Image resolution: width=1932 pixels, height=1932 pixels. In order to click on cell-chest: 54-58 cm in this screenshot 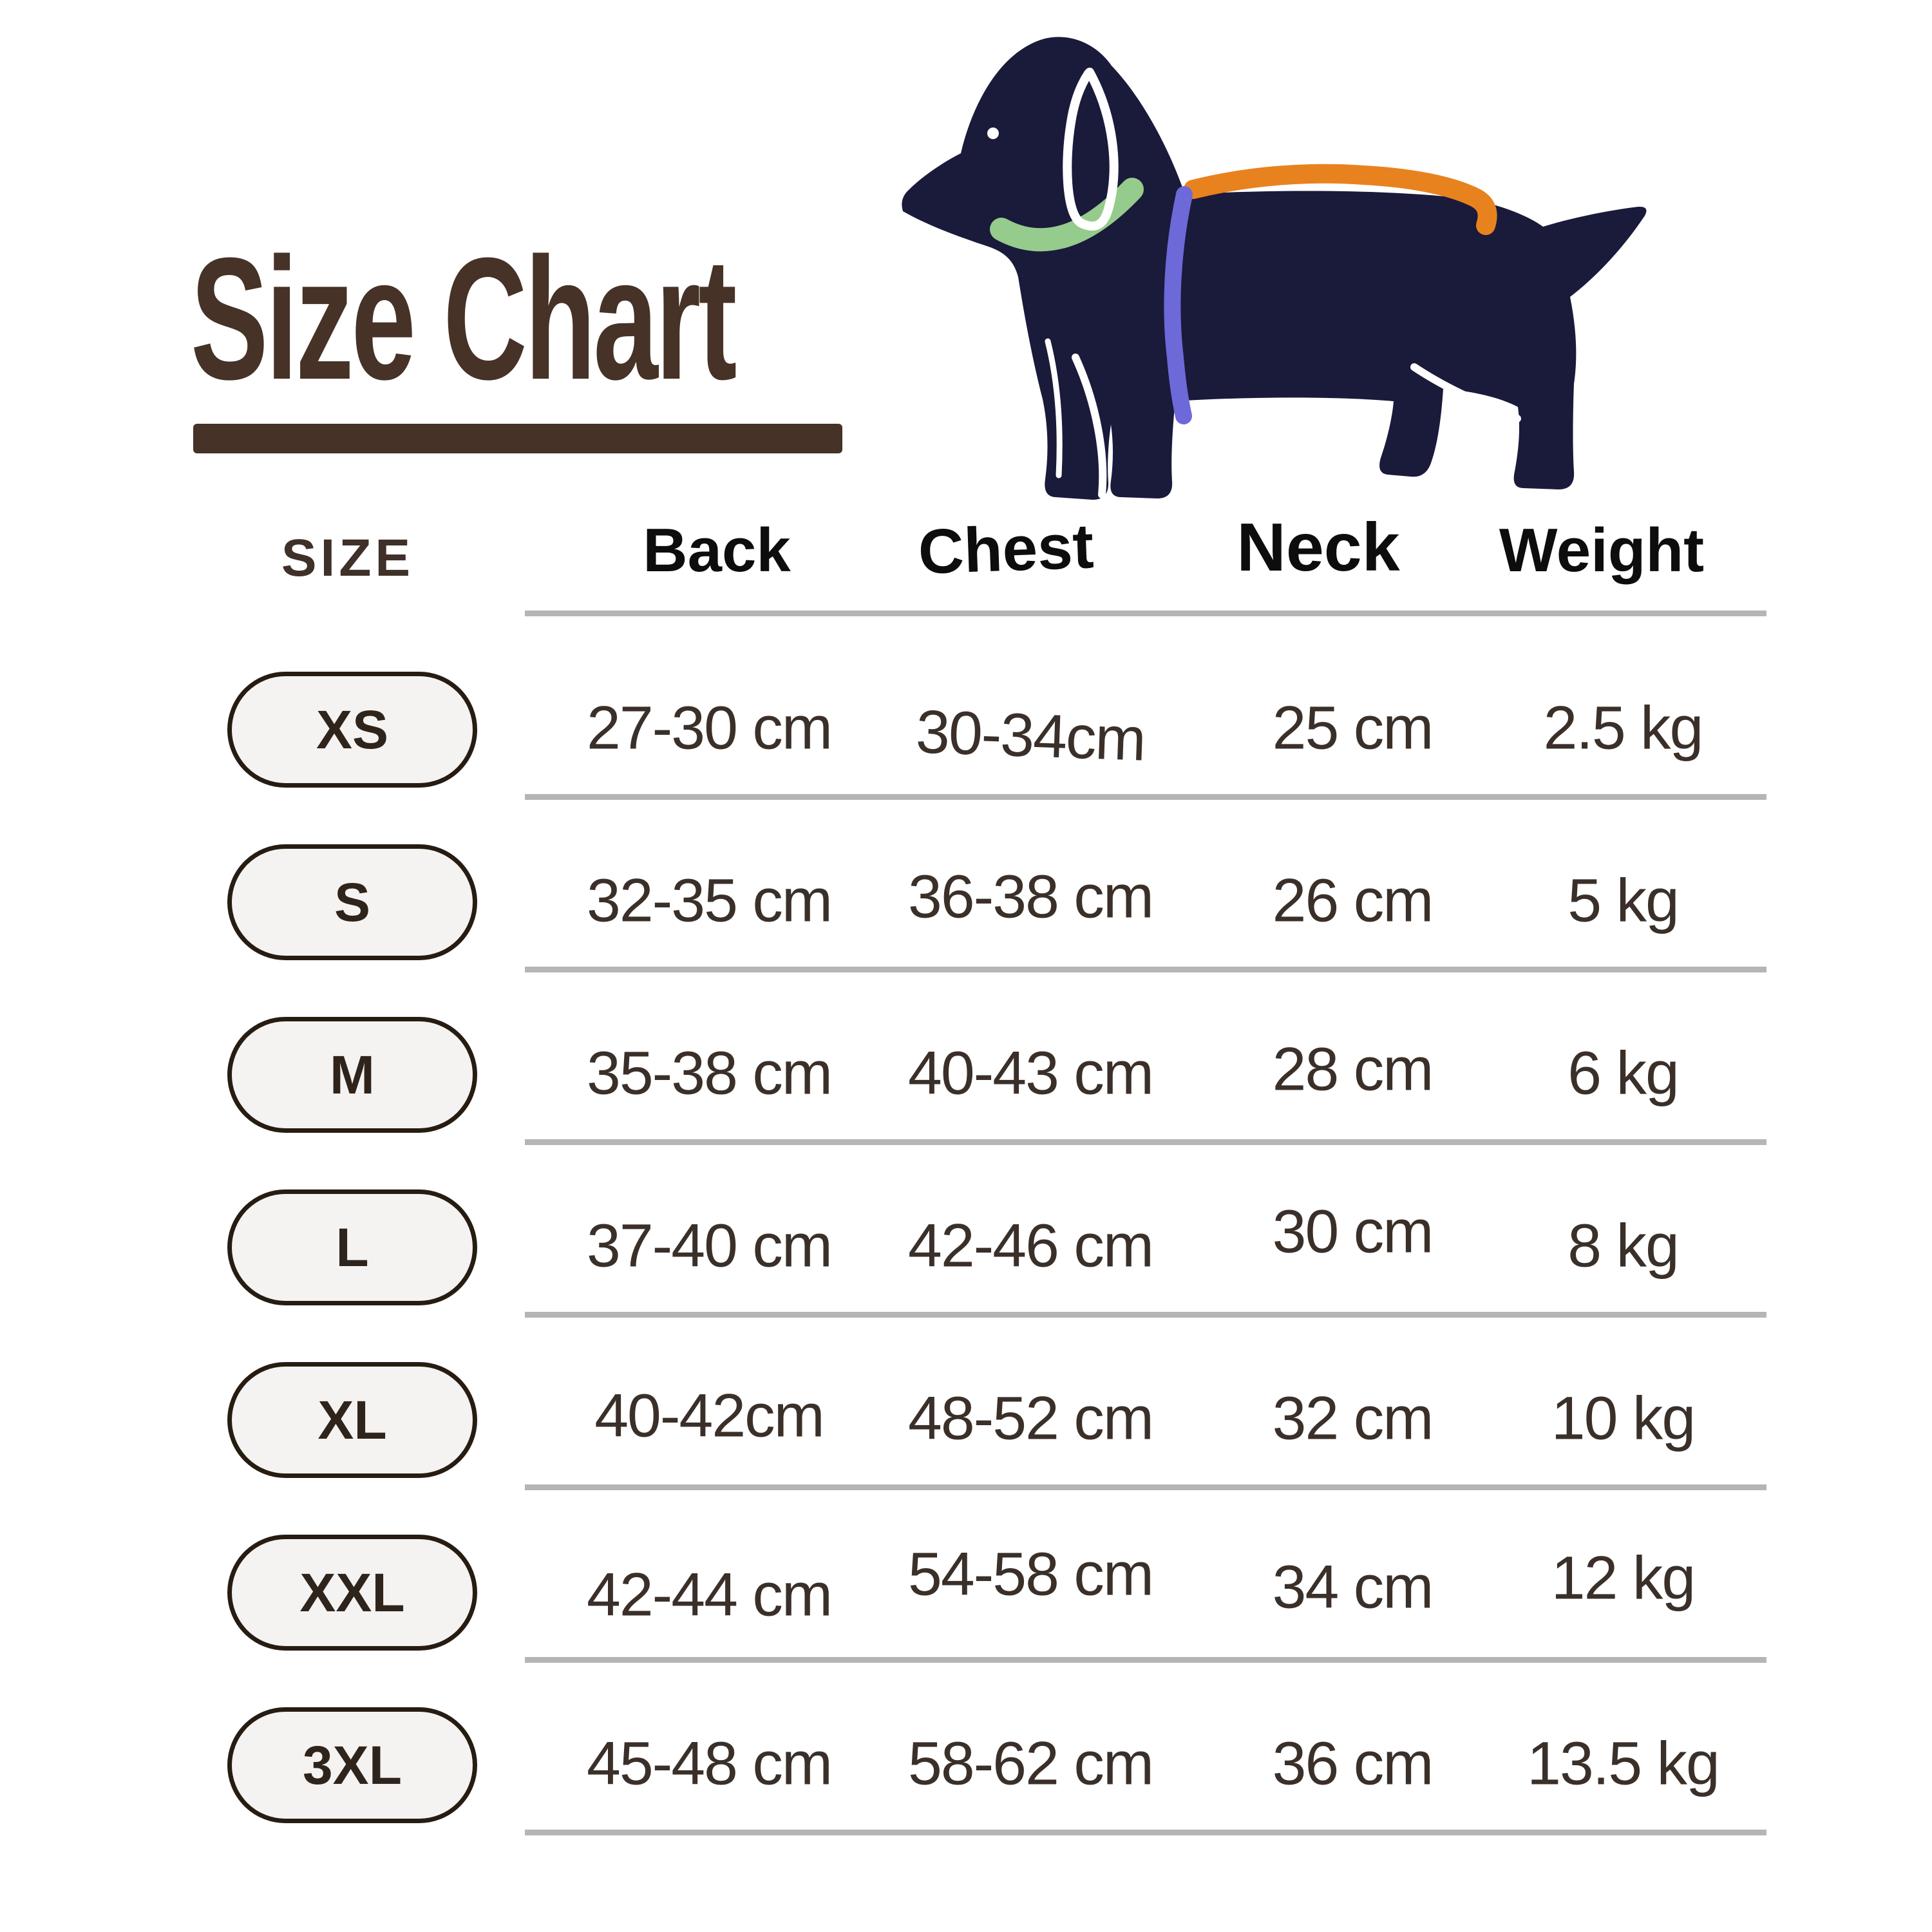, I will do `click(1030, 1574)`.